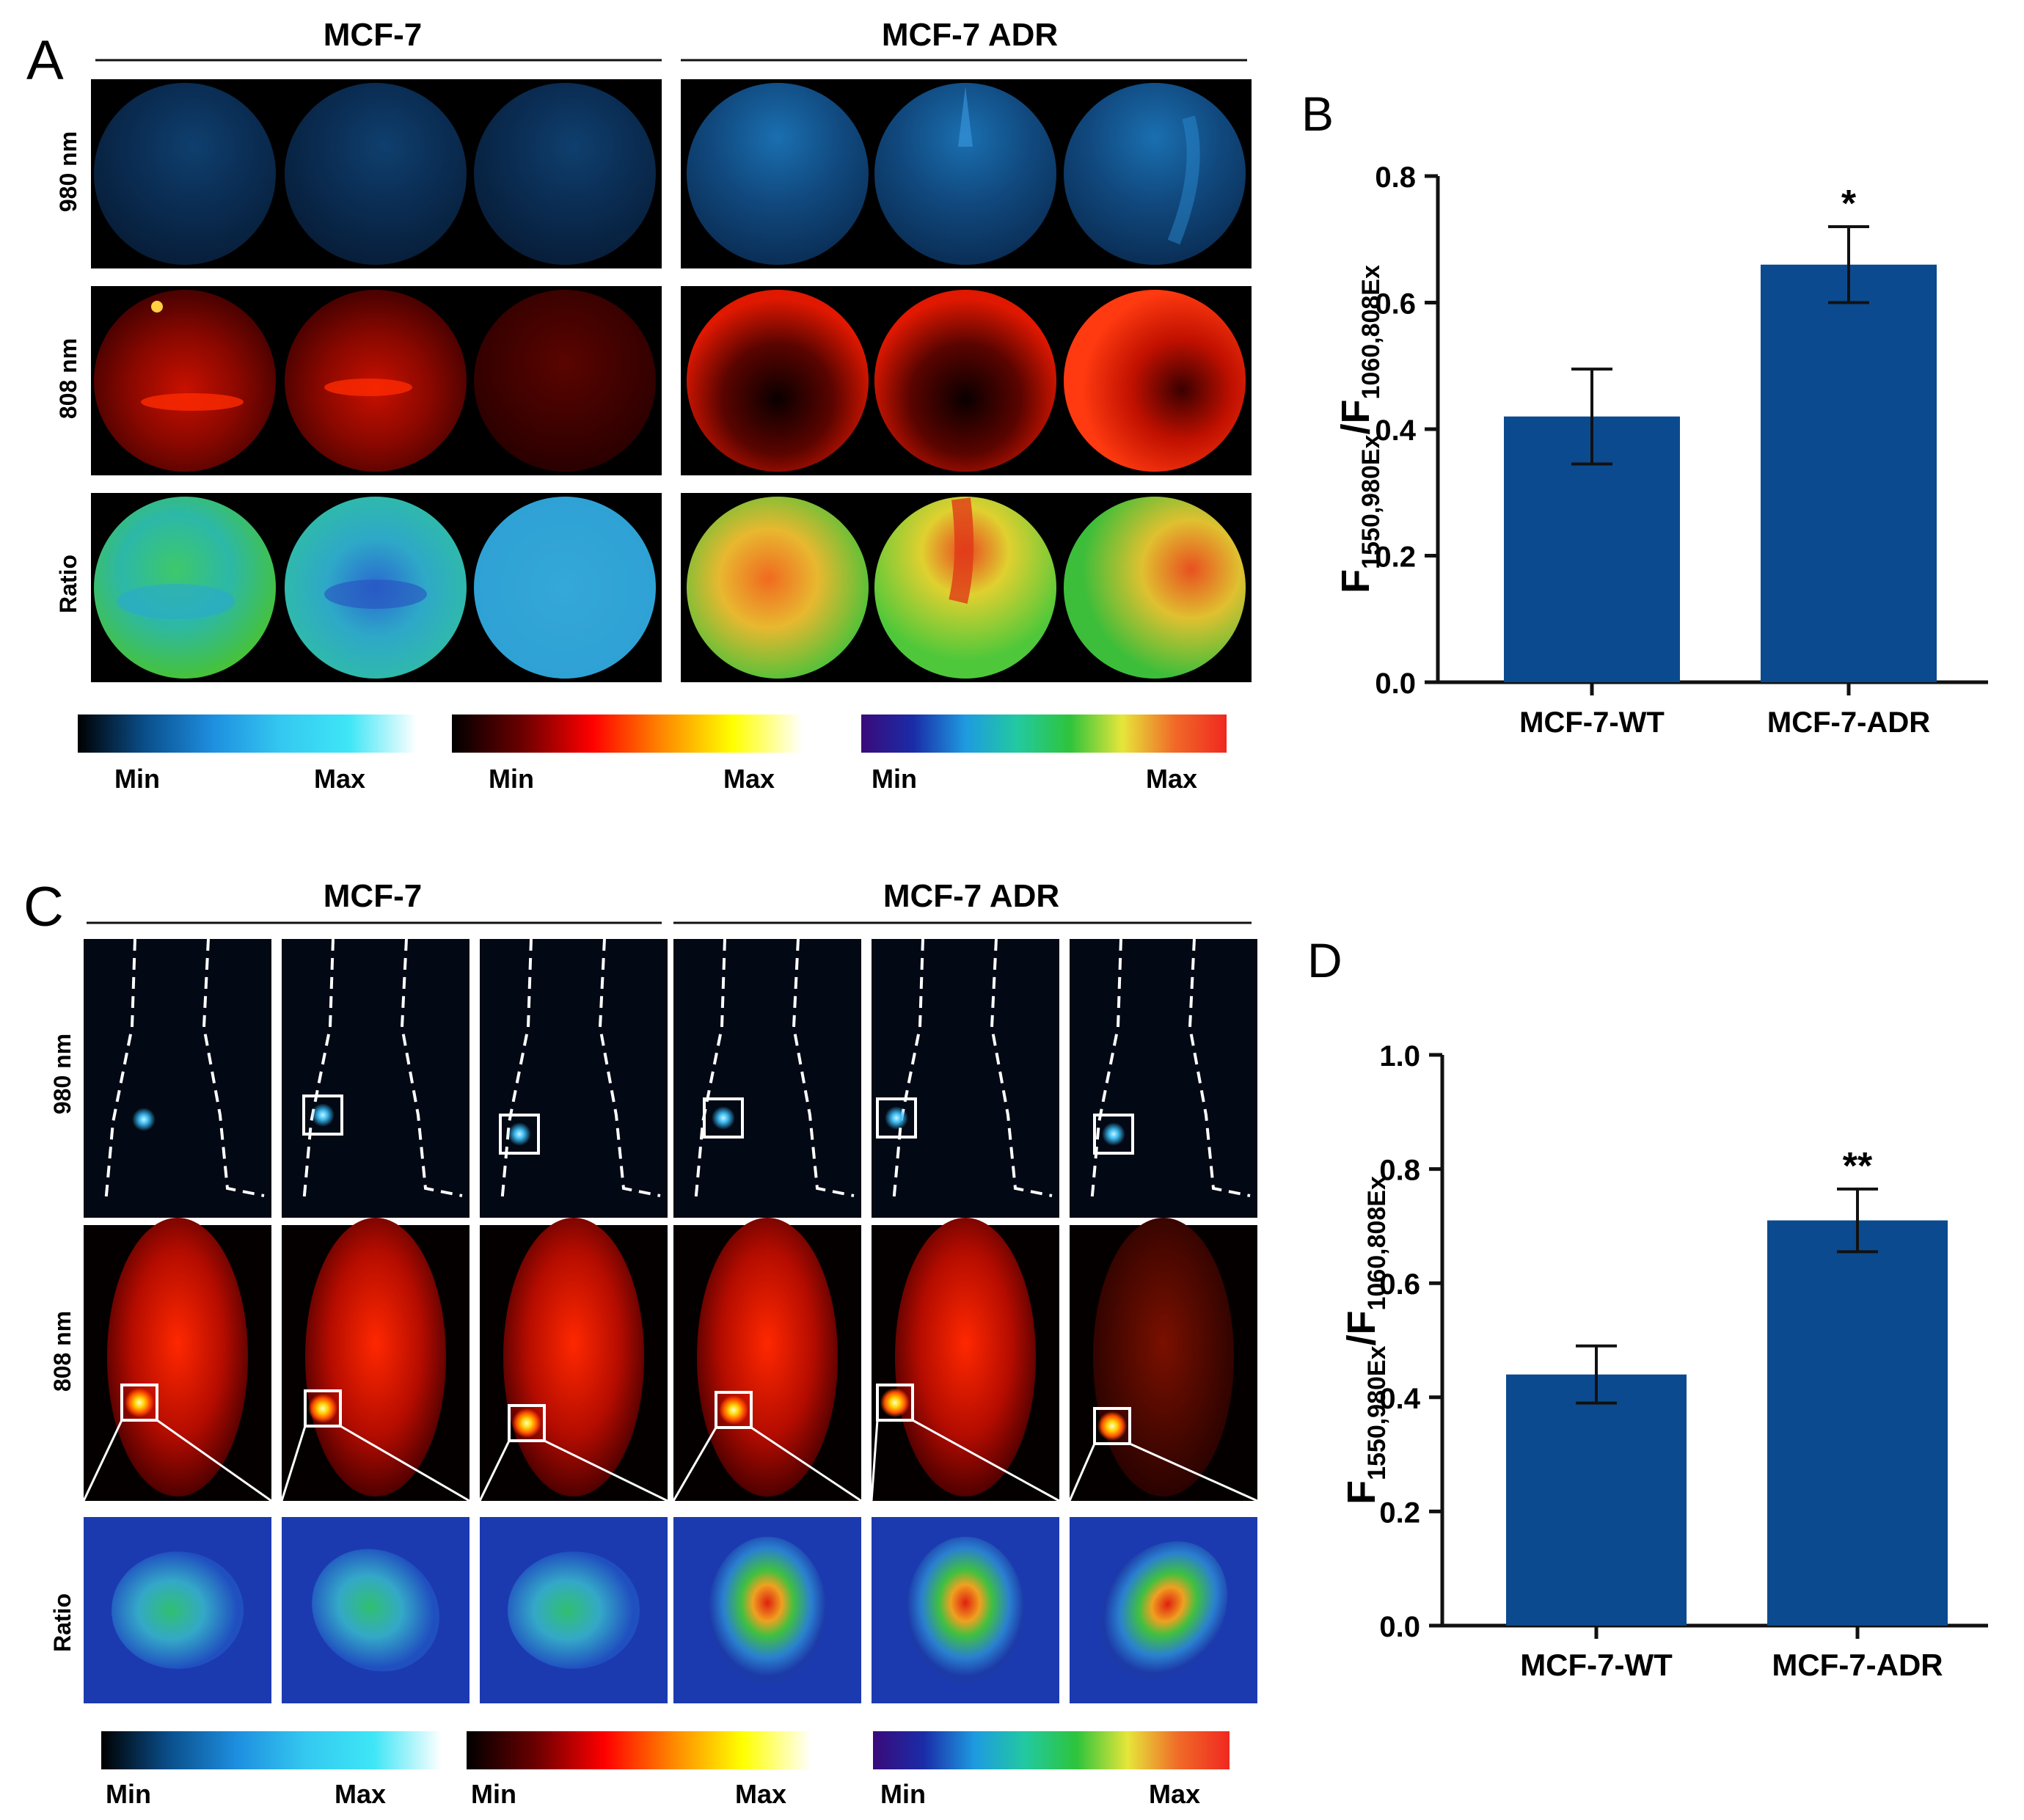 This screenshot has width=2024, height=1820. What do you see at coordinates (1395, 684) in the screenshot?
I see `panel-b-chart-y-tick-label: 0.0` at bounding box center [1395, 684].